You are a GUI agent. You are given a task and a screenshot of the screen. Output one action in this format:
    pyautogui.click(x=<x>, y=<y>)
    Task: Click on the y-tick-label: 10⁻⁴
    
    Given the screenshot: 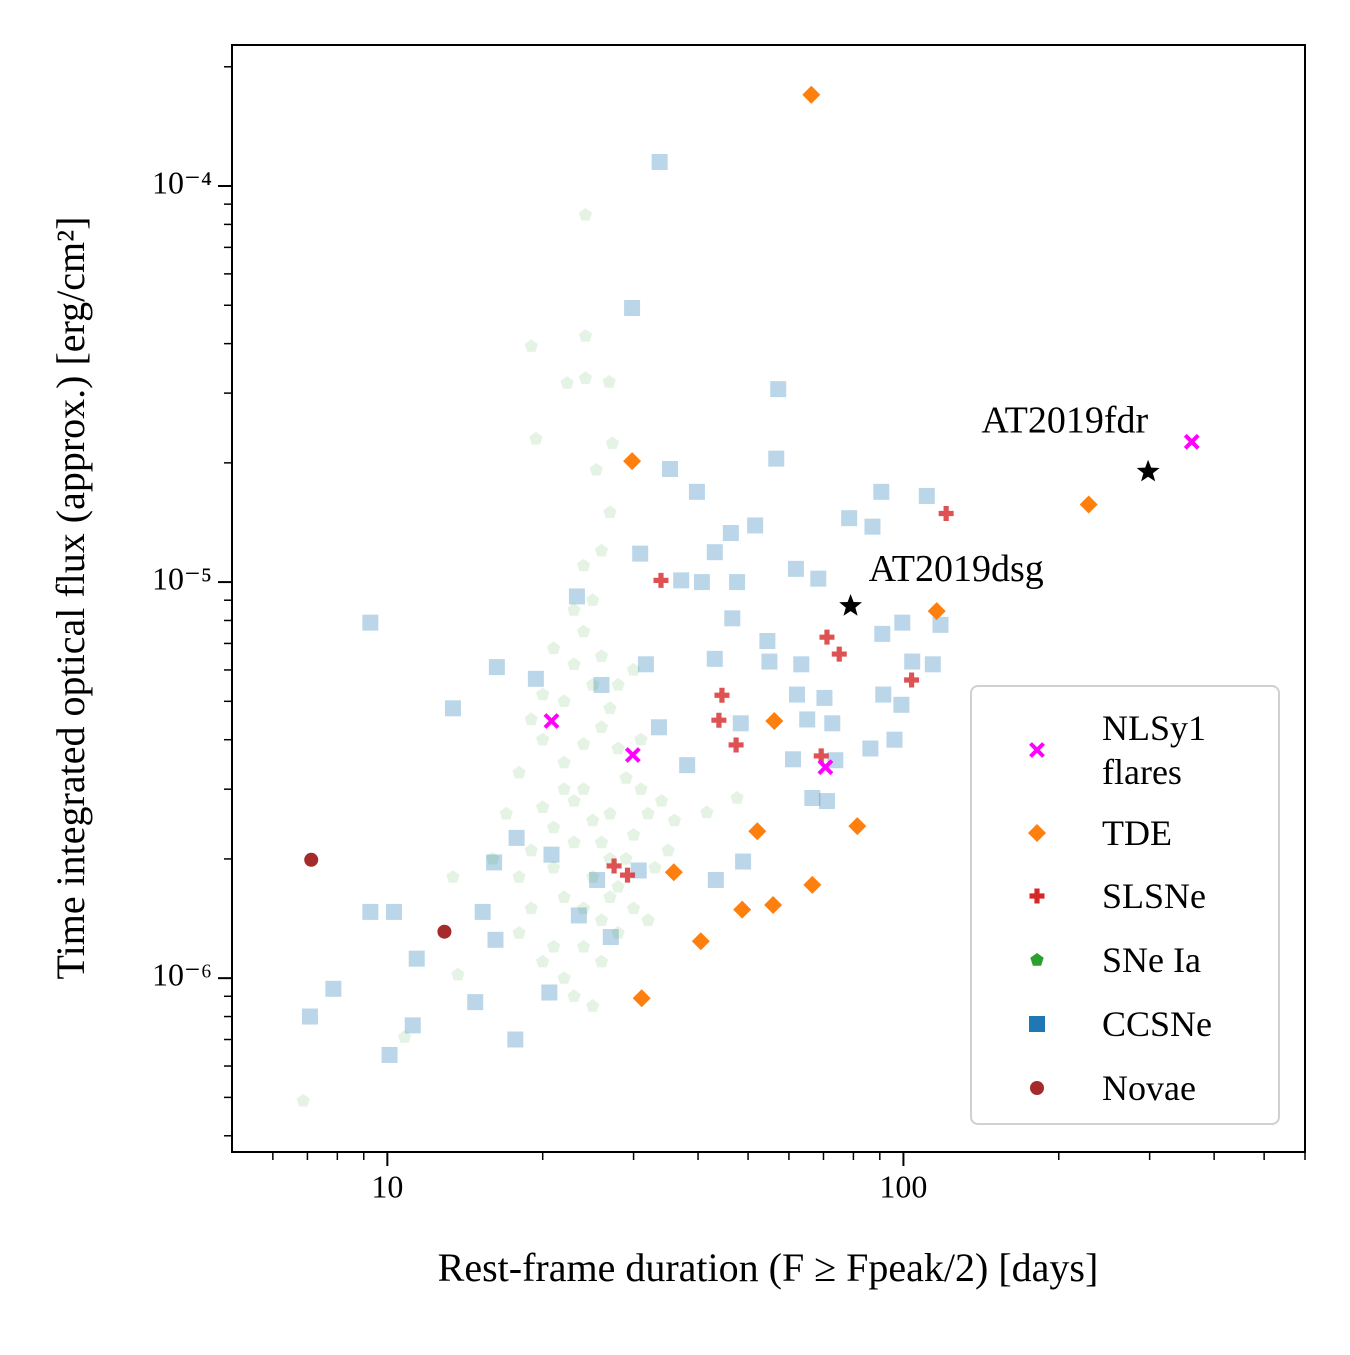 What is the action you would take?
    pyautogui.click(x=182, y=182)
    